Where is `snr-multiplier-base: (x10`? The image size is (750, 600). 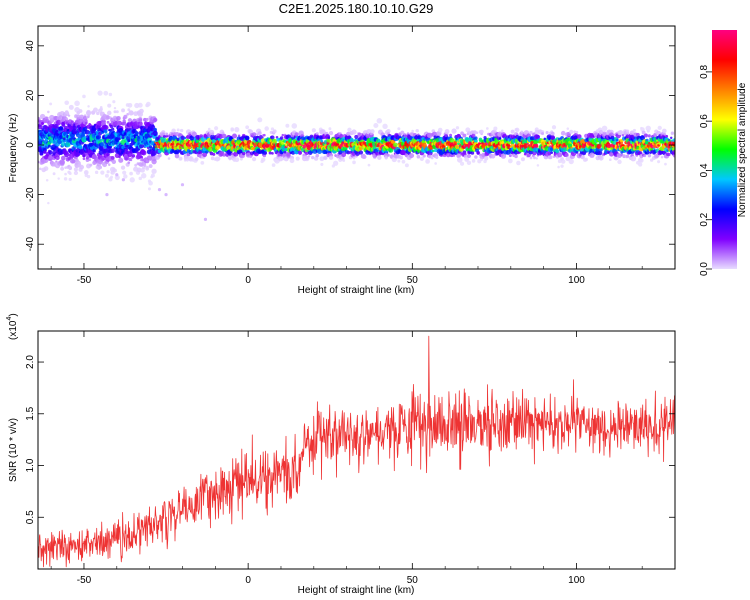 snr-multiplier-base: (x10 is located at coordinates (13, 330).